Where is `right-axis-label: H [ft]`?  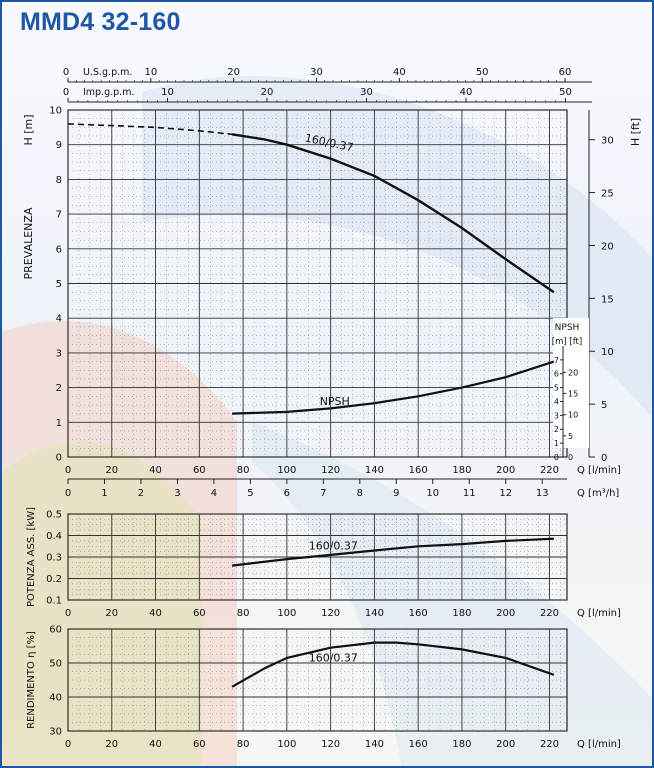 right-axis-label: H [ft] is located at coordinates (635, 132).